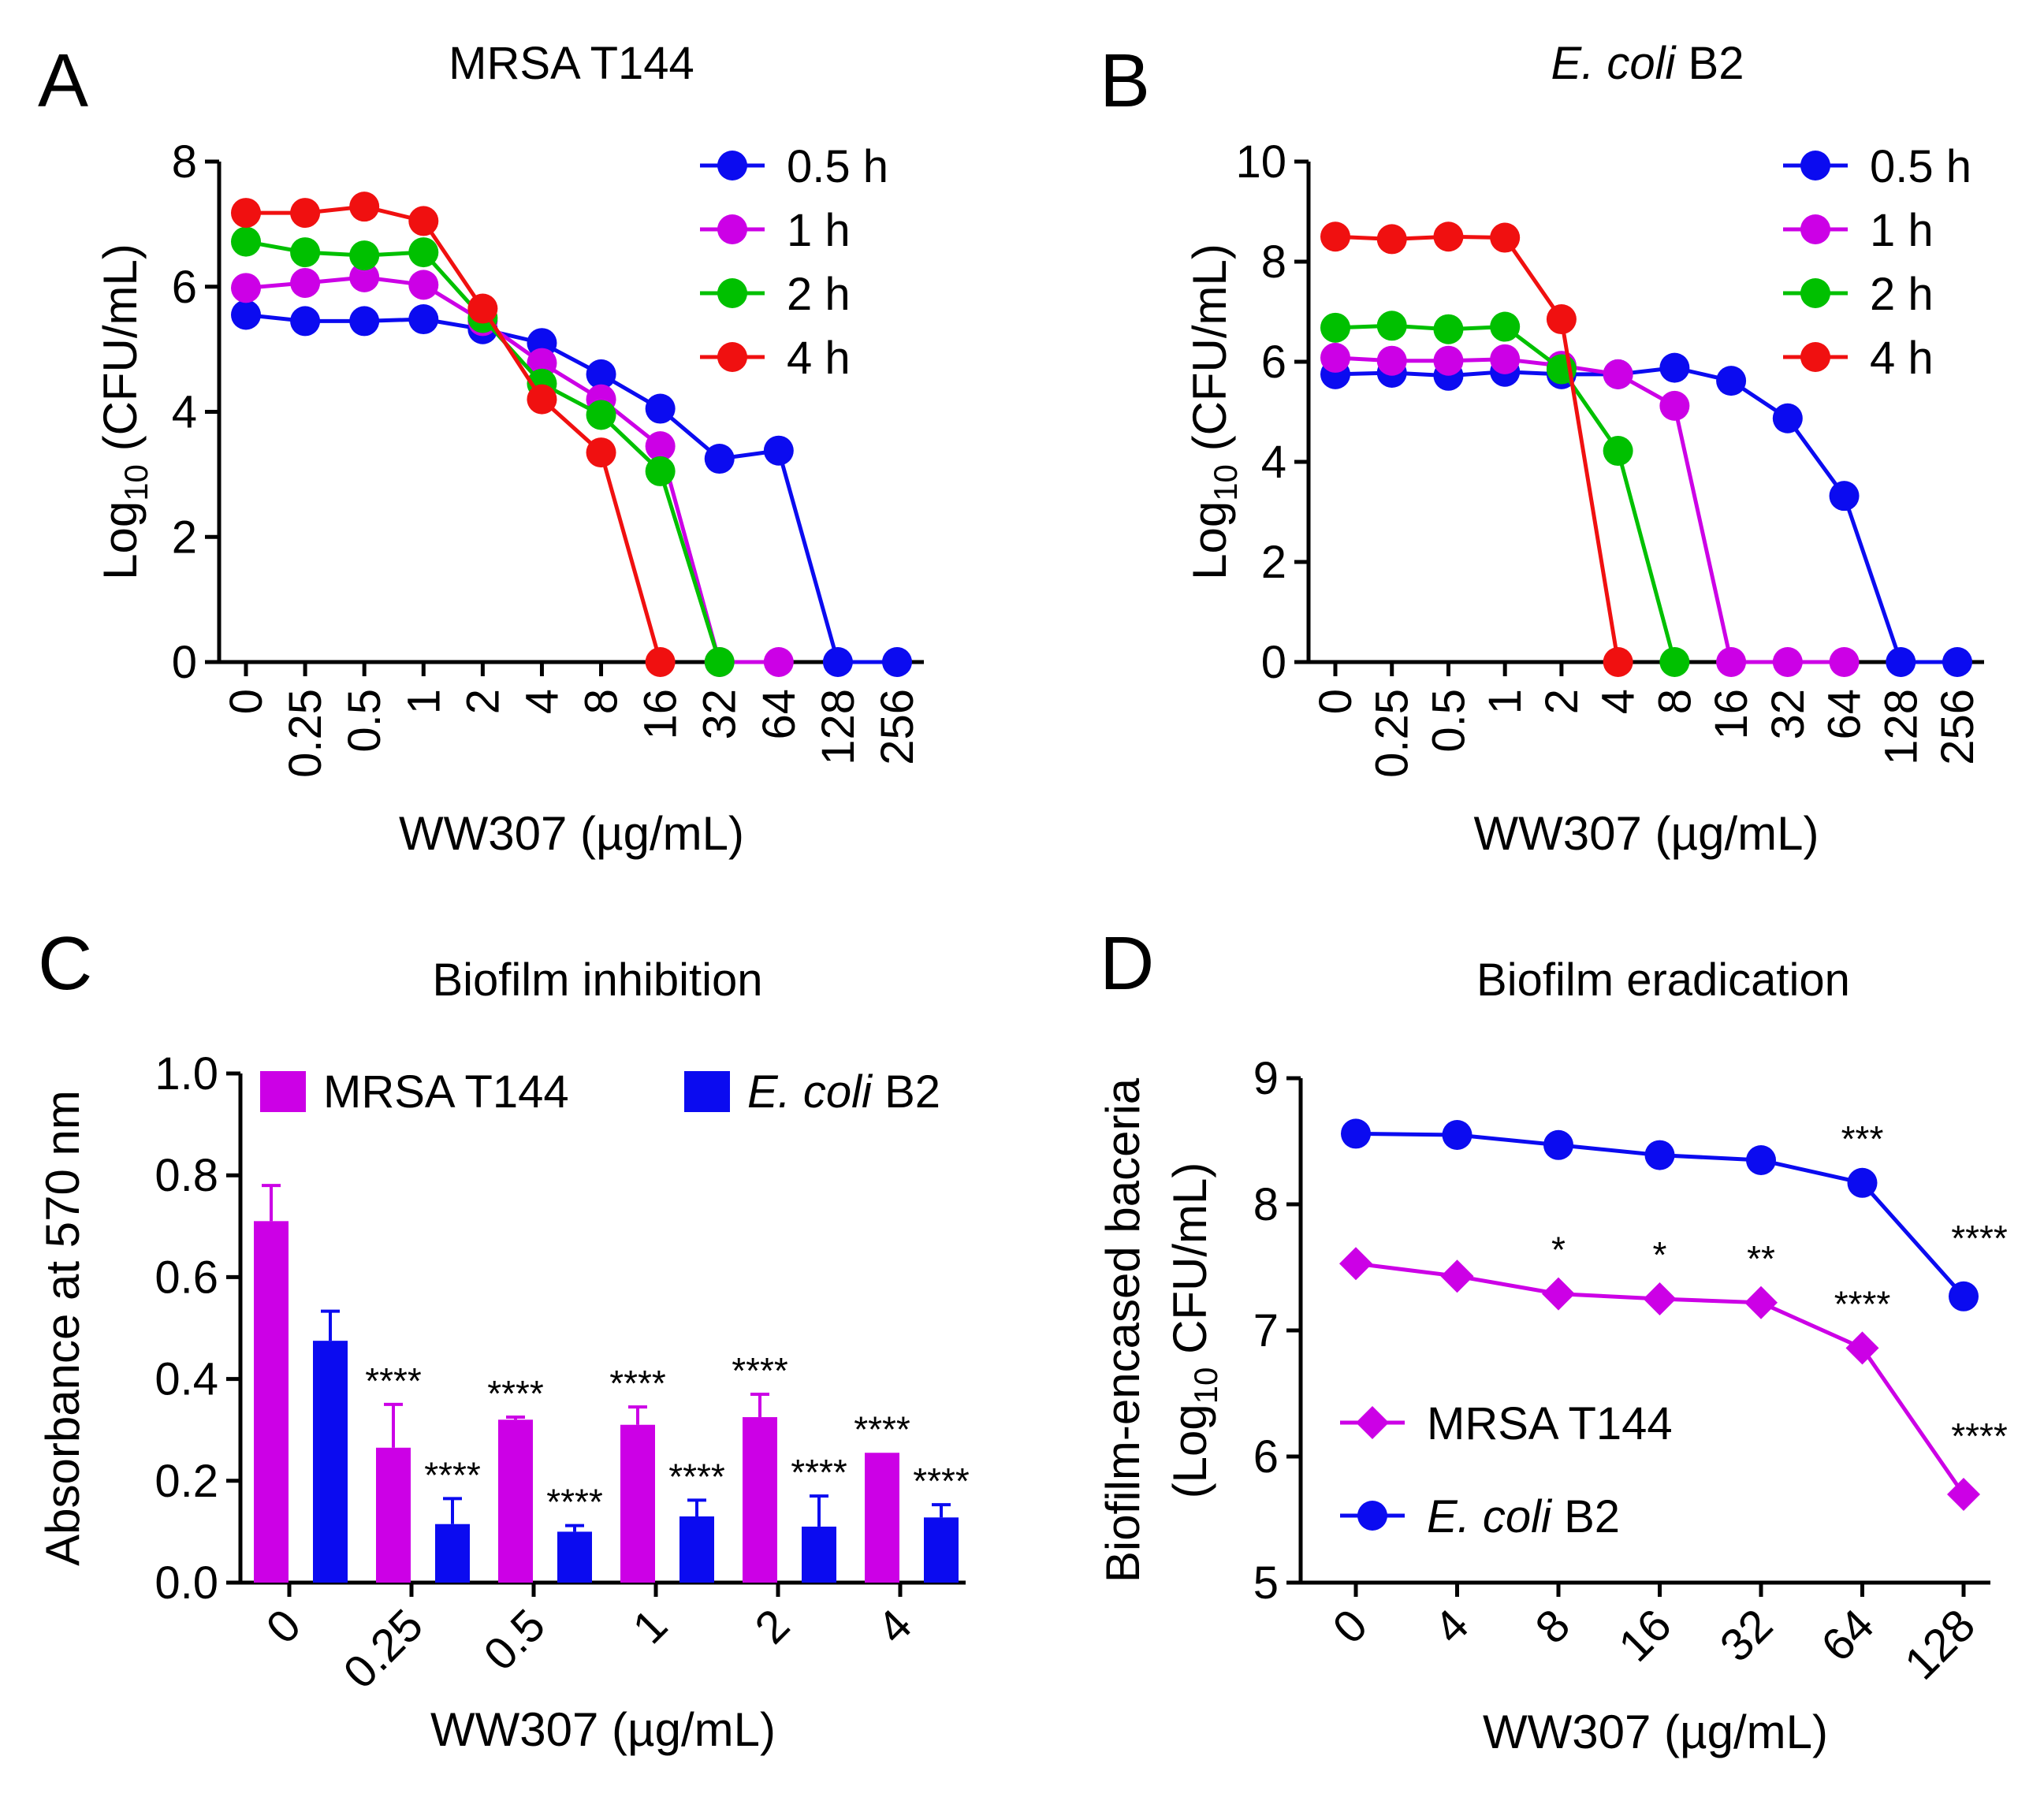  Describe the element at coordinates (1731, 714) in the screenshot. I see `x-tick-label-b: 16` at that location.